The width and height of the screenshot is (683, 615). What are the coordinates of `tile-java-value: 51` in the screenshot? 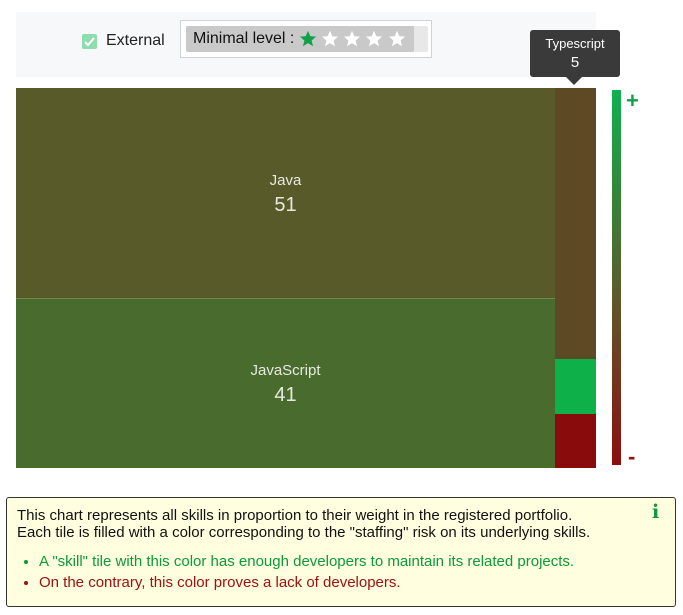 It's located at (285, 205).